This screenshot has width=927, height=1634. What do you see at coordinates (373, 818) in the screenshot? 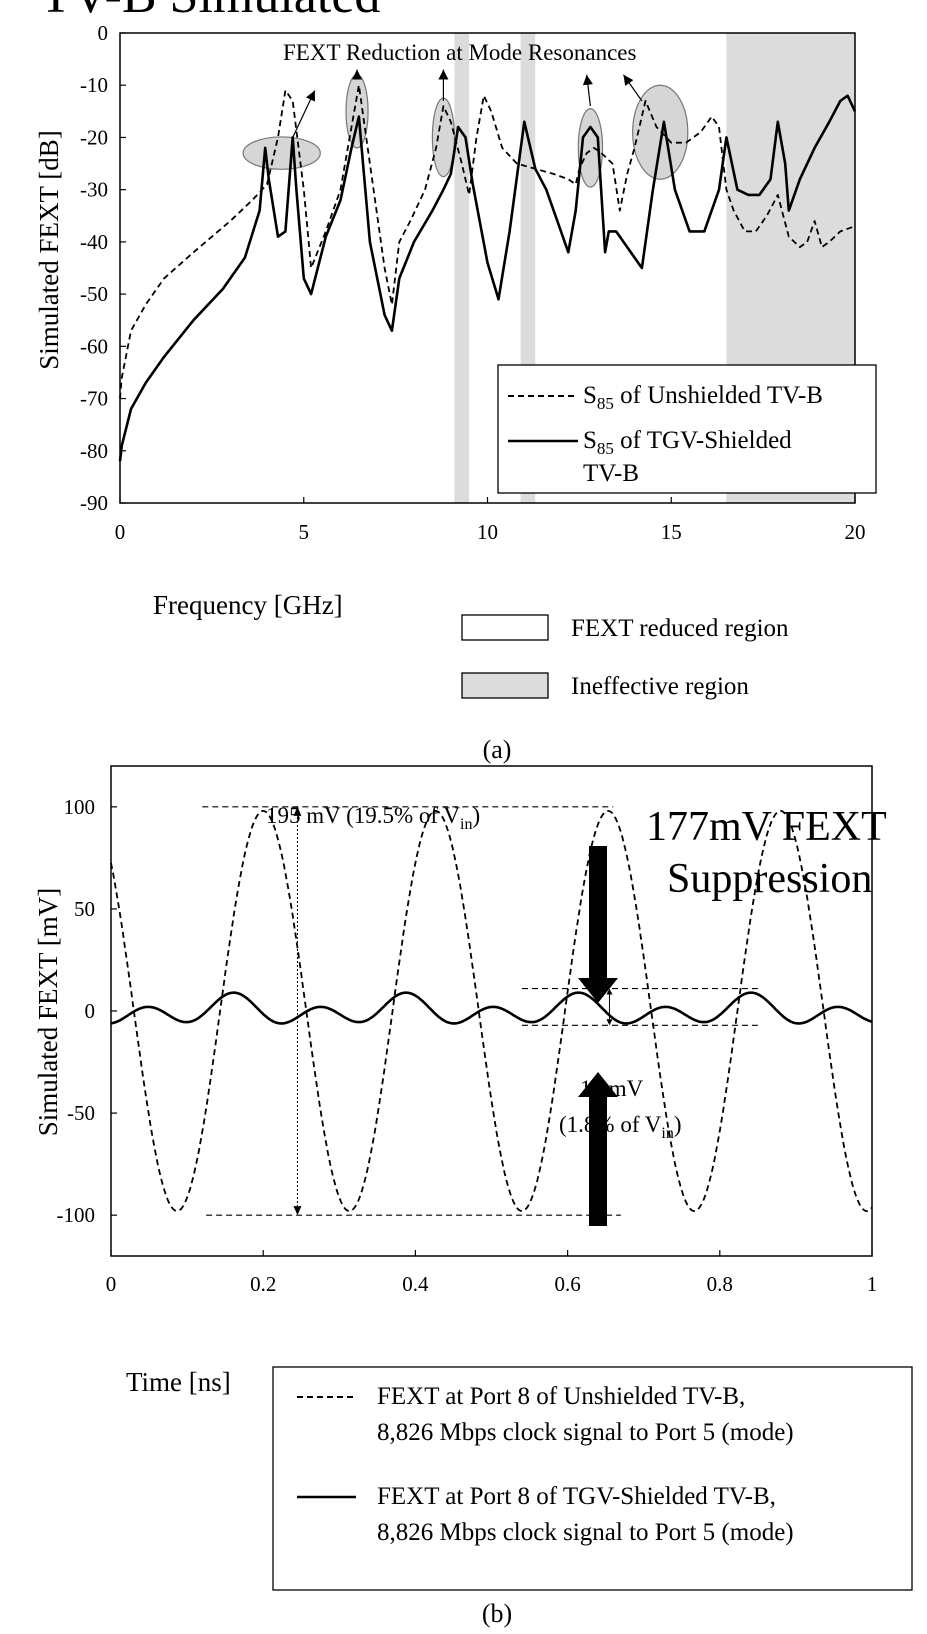
I see `annotation-195mv: 195 mV (19.5% of Vin)` at bounding box center [373, 818].